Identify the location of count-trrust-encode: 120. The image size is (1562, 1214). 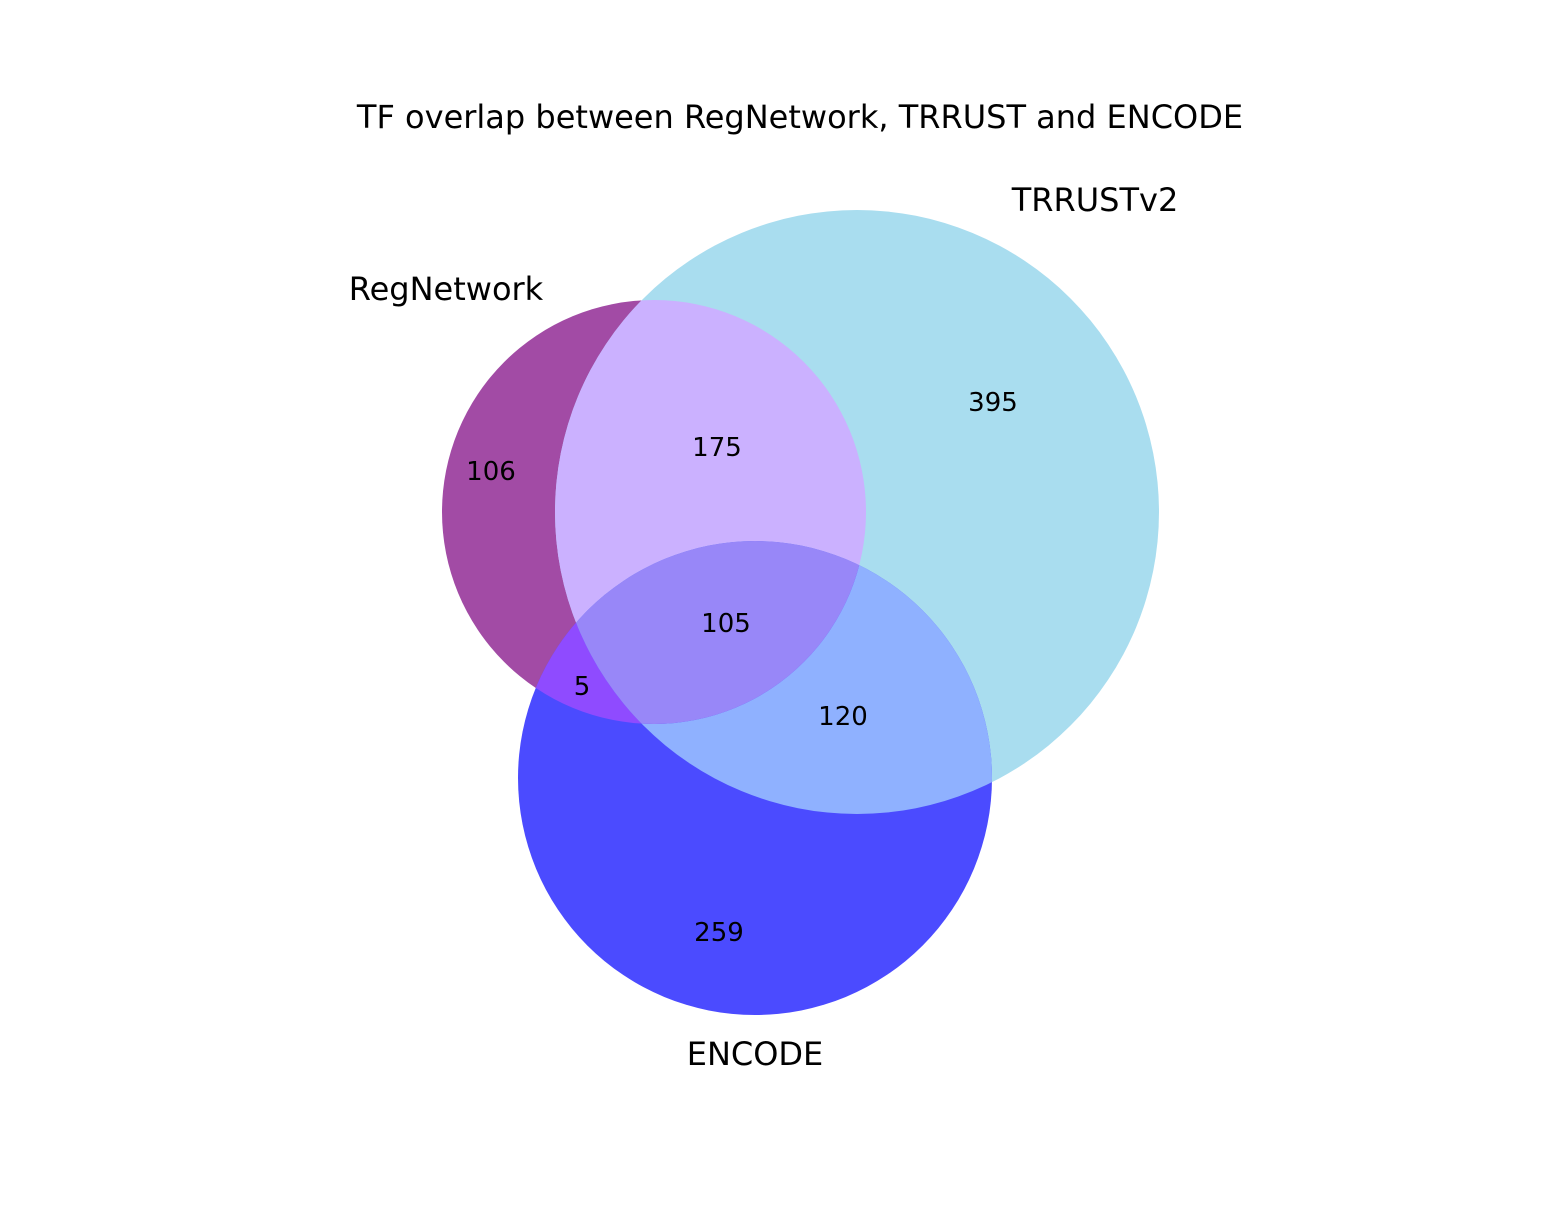
(843, 717).